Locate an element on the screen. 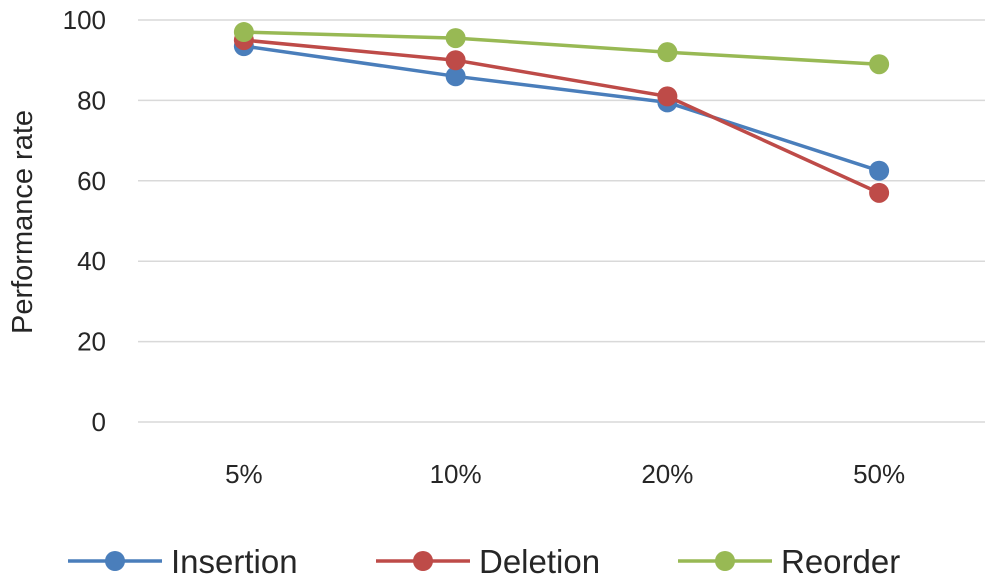  y-tick-label: 80 is located at coordinates (91, 100).